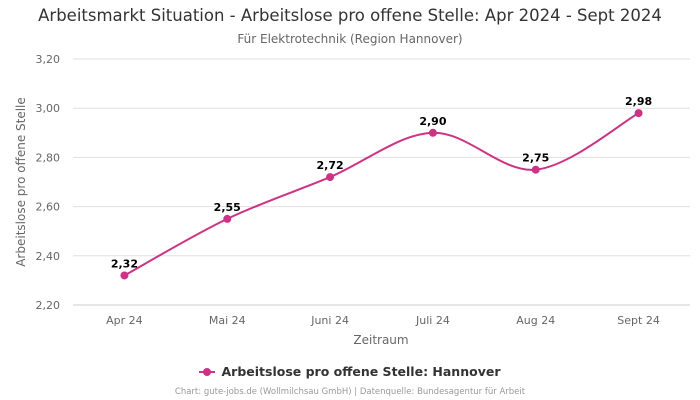 Image resolution: width=700 pixels, height=400 pixels. What do you see at coordinates (227, 207) in the screenshot?
I see `data-label: 2,55` at bounding box center [227, 207].